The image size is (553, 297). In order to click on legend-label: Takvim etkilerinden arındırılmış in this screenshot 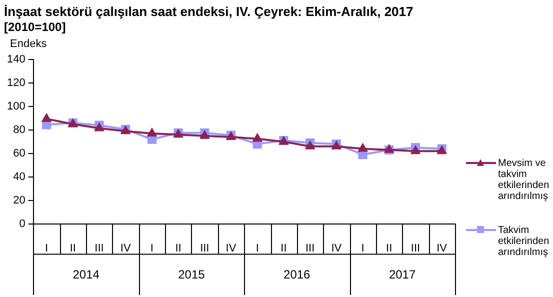, I will do `click(524, 241)`.